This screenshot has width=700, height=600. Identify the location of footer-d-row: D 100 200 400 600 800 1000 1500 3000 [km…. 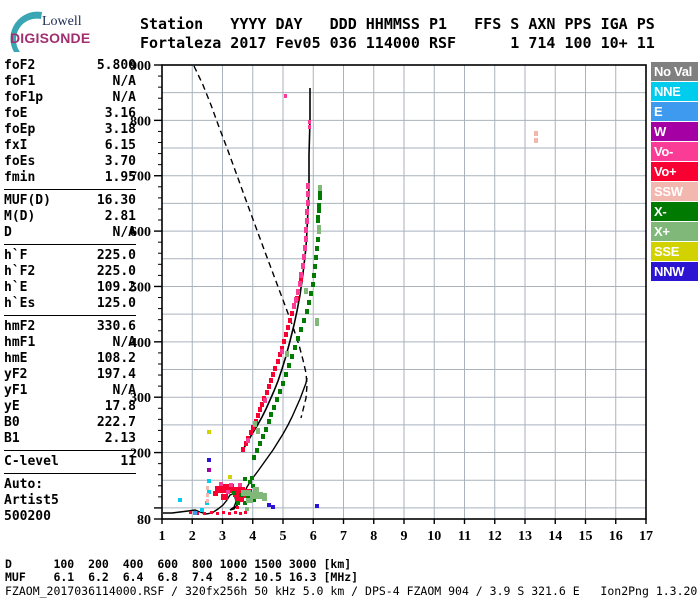
(178, 564).